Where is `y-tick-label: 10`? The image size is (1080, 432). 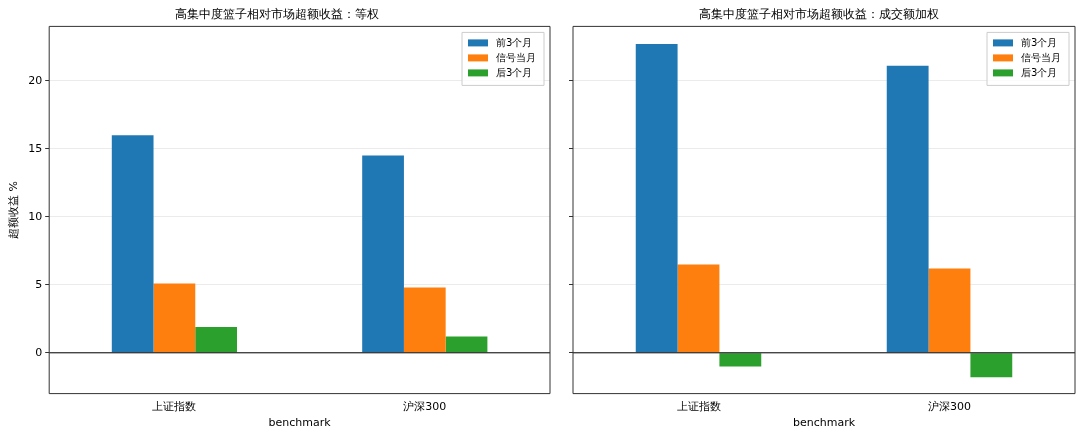
y-tick-label: 10 is located at coordinates (35, 216).